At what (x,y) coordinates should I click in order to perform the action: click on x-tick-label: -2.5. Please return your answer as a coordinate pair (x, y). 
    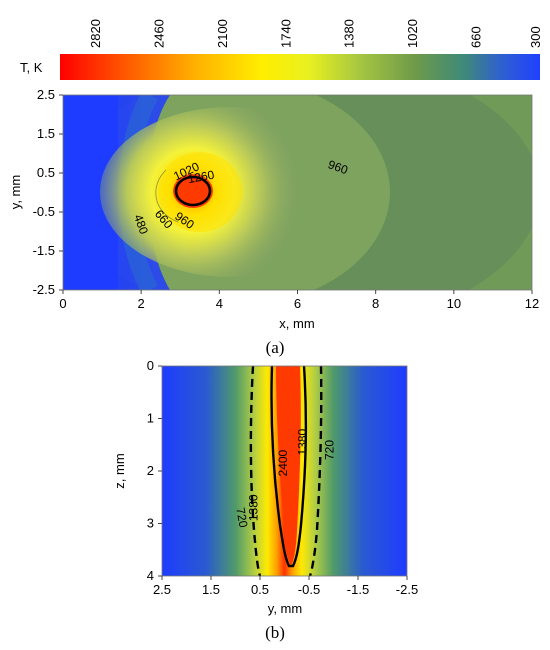
    Looking at the image, I should click on (407, 589).